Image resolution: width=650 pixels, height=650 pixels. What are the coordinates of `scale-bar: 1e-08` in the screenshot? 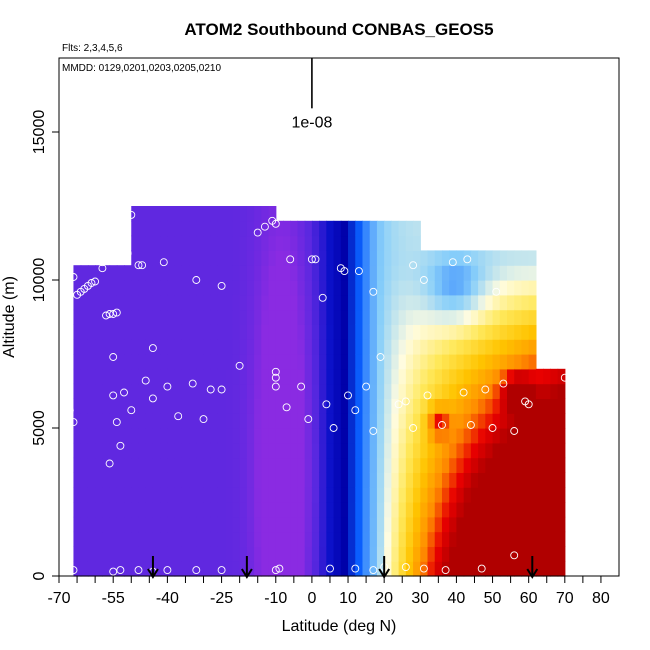 It's located at (311, 94).